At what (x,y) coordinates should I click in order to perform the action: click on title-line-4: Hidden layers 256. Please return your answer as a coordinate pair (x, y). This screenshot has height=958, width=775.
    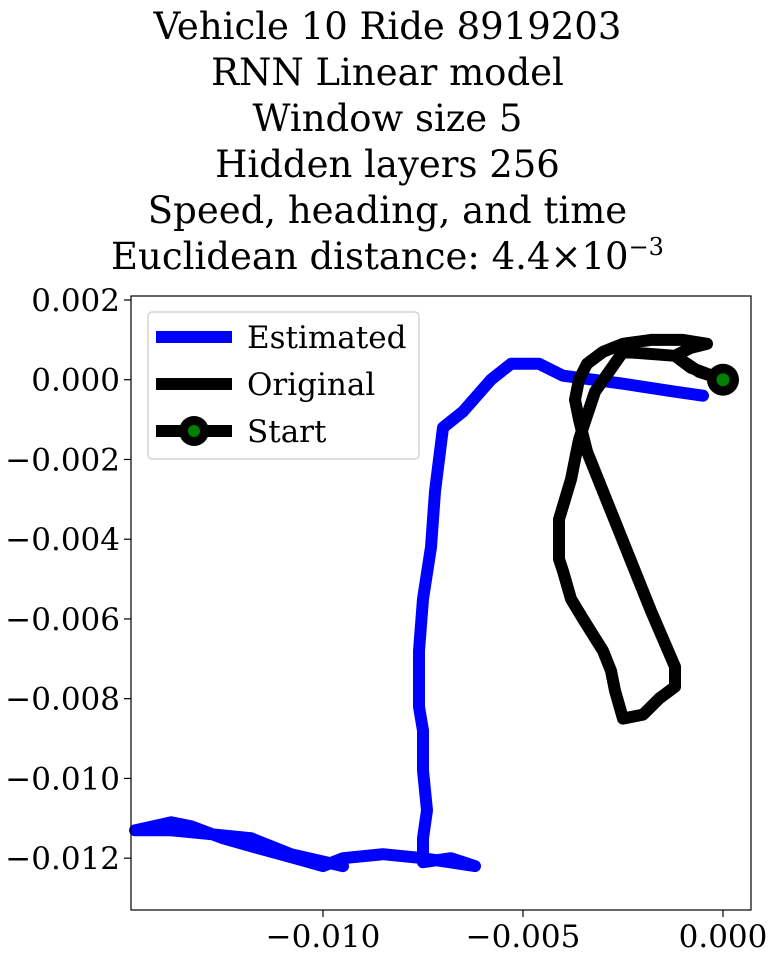
    Looking at the image, I should click on (387, 164).